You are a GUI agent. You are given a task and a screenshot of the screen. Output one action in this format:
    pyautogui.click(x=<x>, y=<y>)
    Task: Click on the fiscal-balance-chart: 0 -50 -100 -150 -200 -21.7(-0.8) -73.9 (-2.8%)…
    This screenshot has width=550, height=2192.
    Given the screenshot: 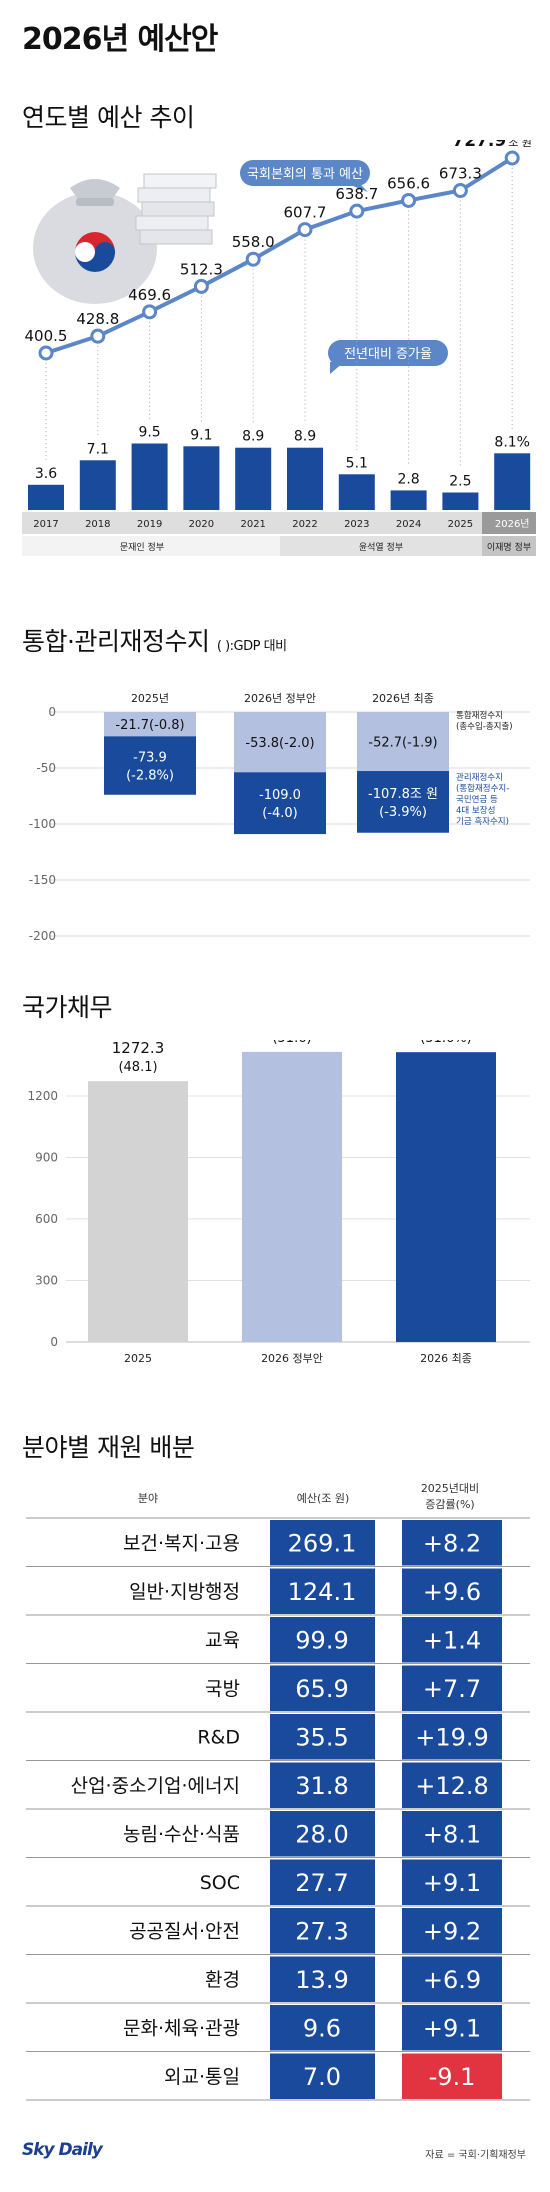 What is the action you would take?
    pyautogui.click(x=279, y=817)
    